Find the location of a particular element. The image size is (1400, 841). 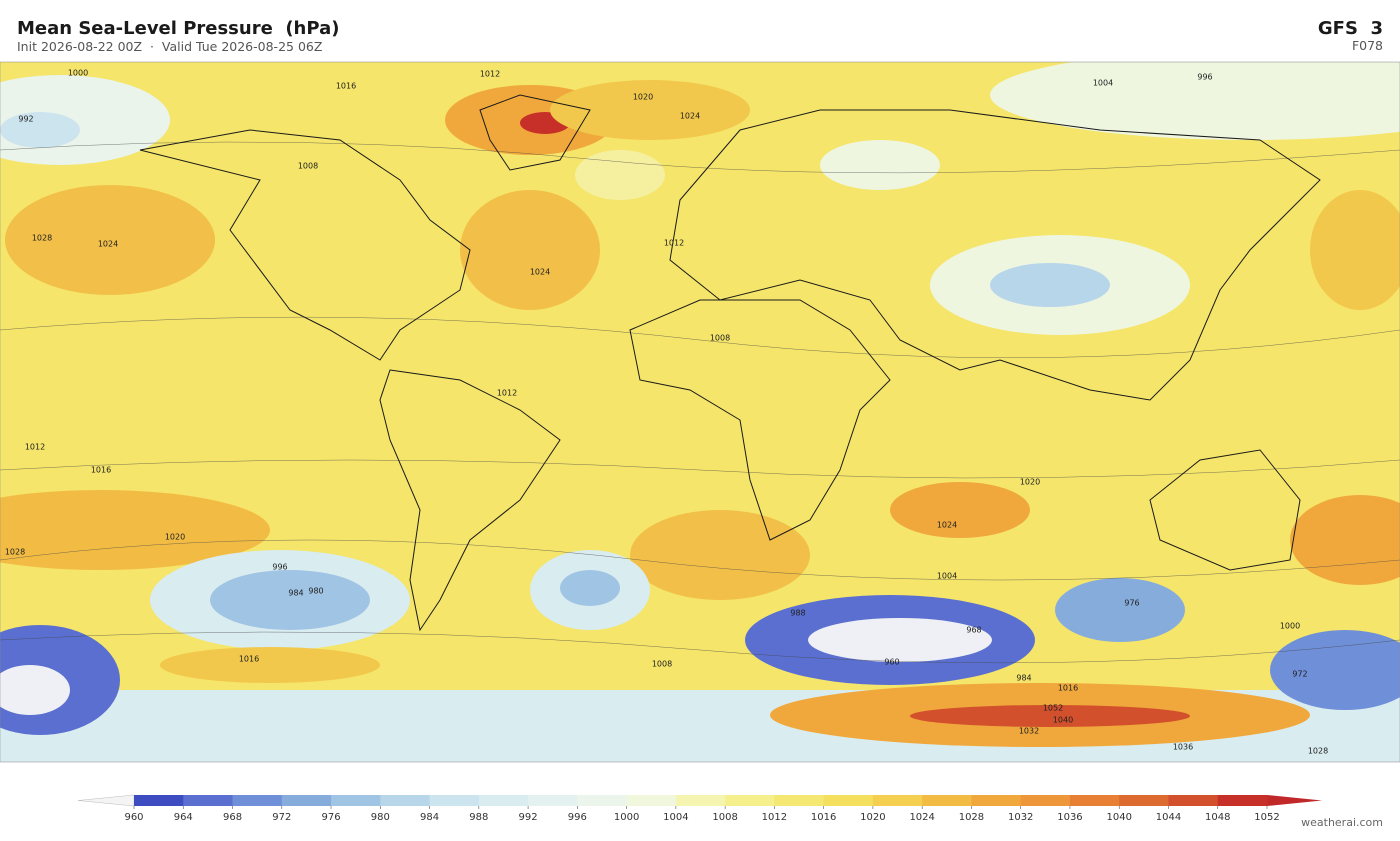

contour-label: 1052 is located at coordinates (1053, 708).